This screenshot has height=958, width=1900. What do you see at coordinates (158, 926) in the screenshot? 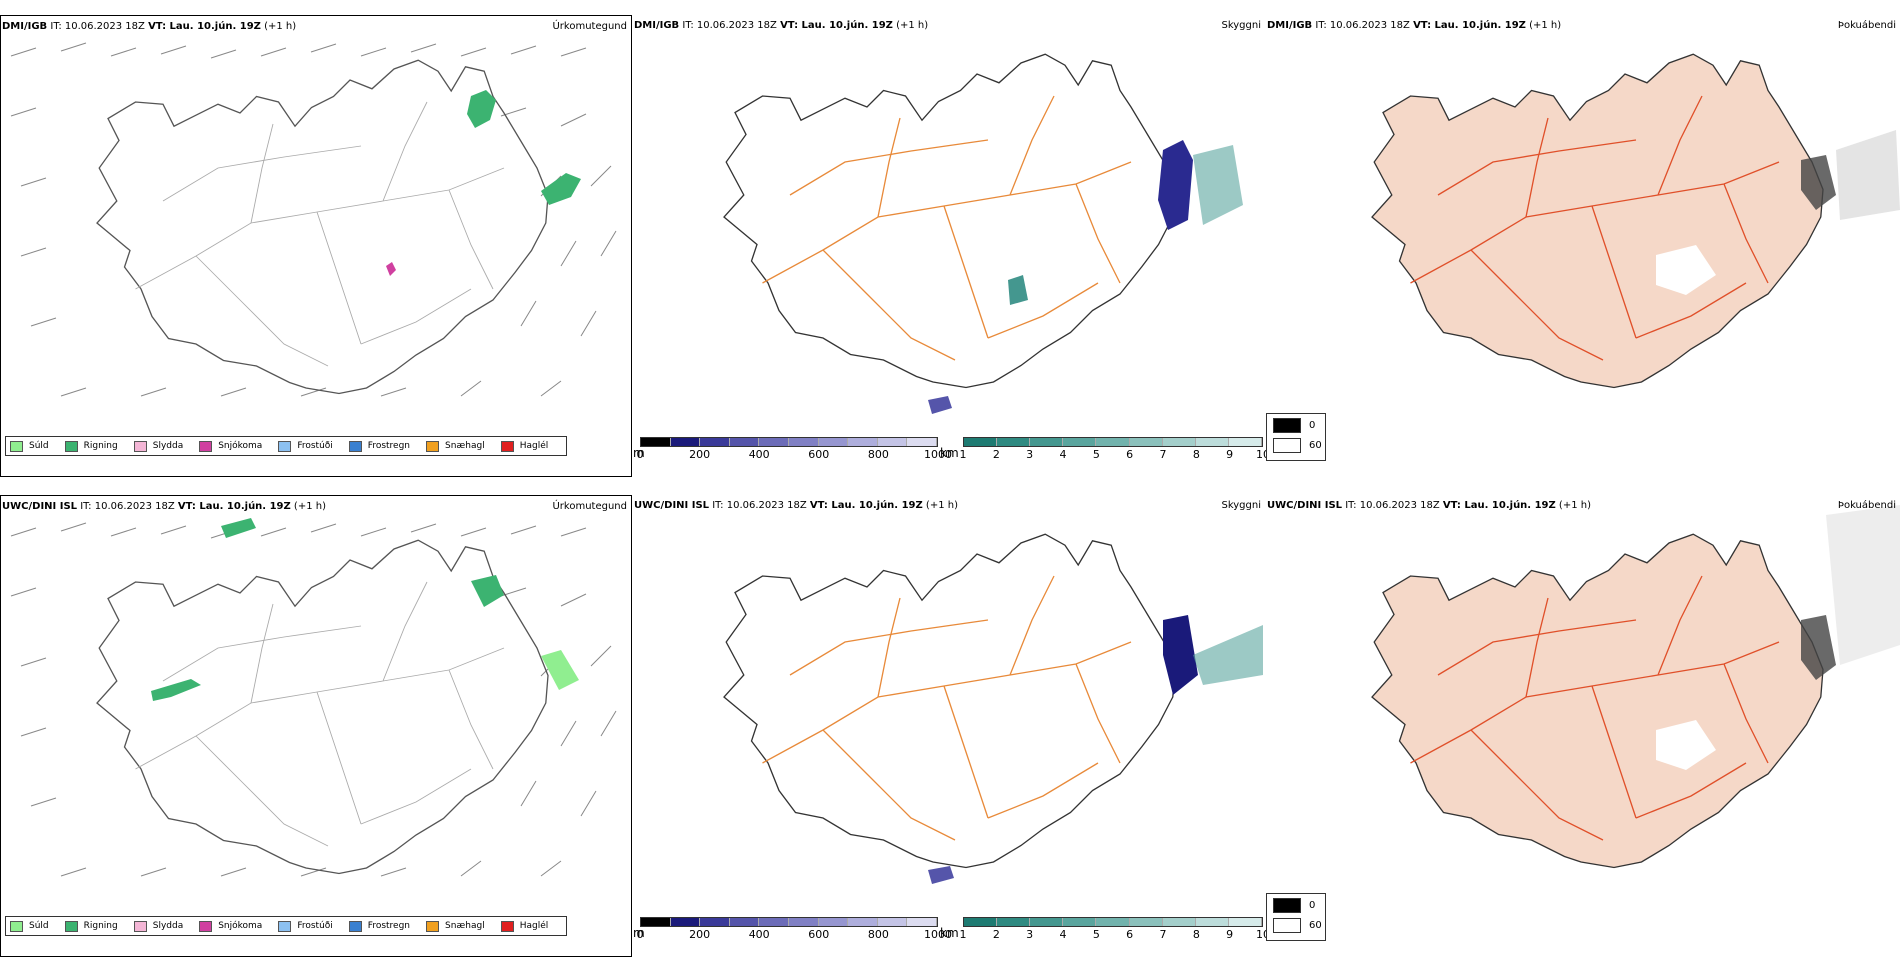
I see `legend-item: Slydda` at bounding box center [158, 926].